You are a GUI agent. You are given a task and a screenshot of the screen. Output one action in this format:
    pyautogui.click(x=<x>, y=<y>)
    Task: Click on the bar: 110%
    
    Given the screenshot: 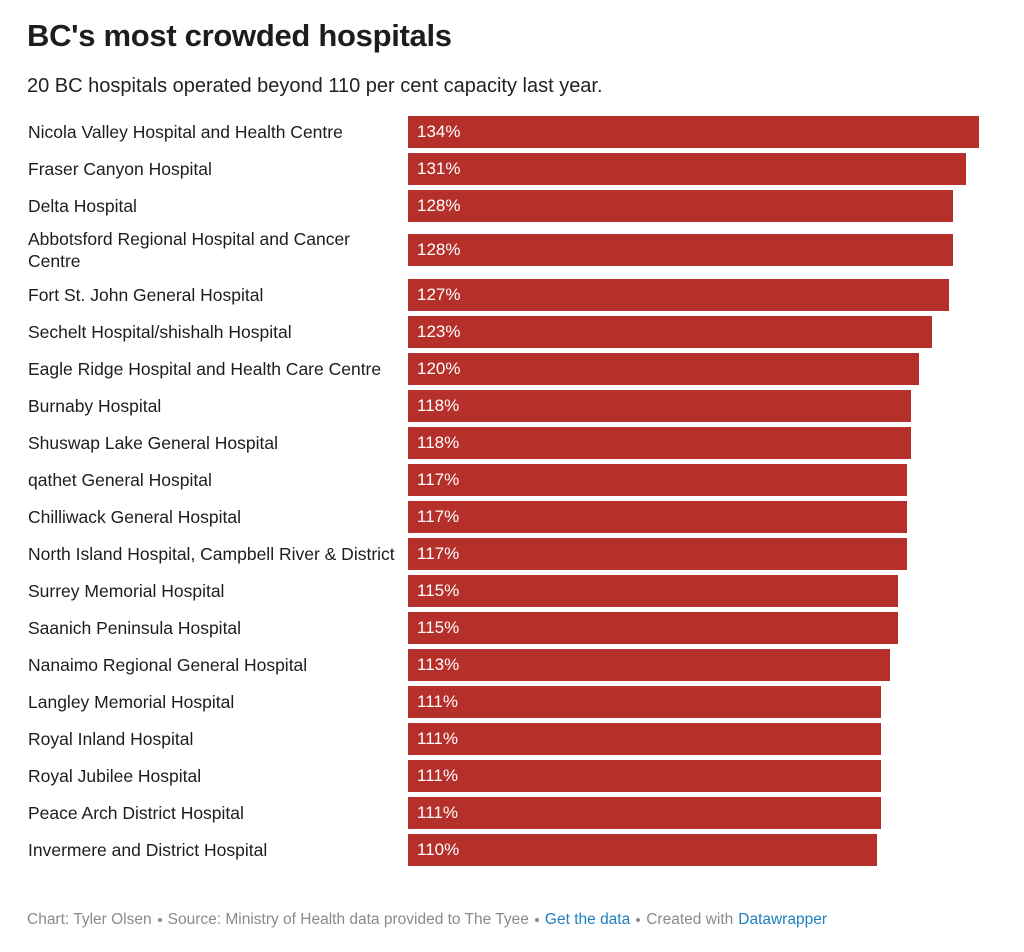 What is the action you would take?
    pyautogui.click(x=642, y=849)
    